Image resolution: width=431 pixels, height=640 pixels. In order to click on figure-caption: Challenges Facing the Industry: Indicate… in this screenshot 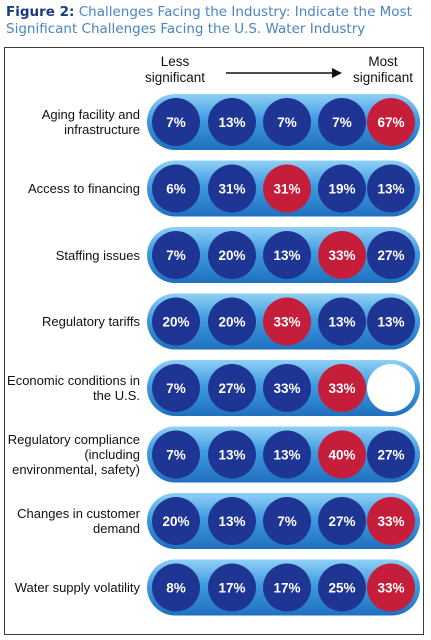, I will do `click(209, 20)`.